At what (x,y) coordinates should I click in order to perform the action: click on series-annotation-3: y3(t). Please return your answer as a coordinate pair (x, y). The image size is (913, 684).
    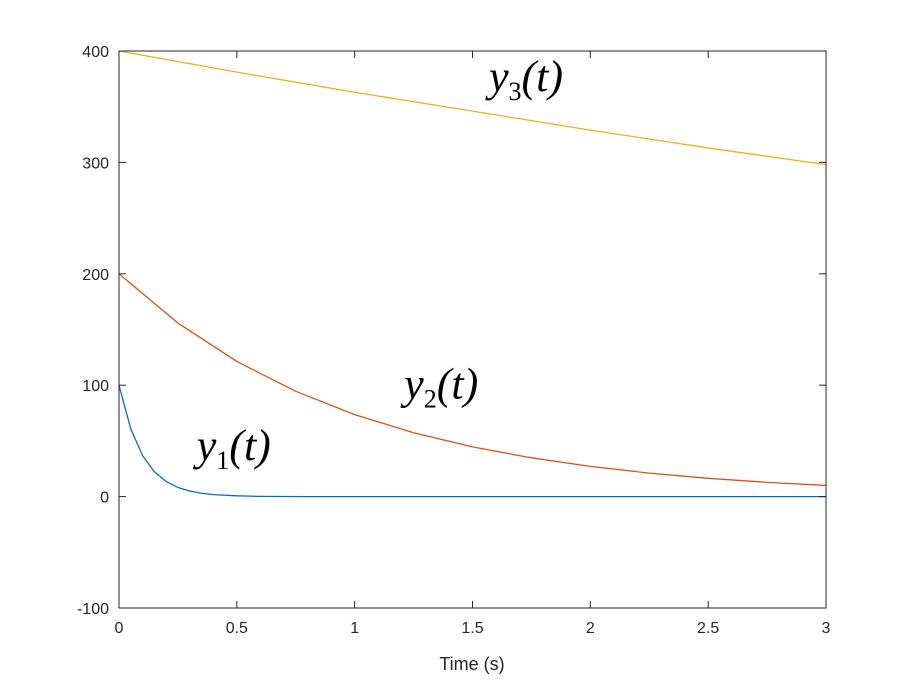
    Looking at the image, I should click on (524, 79).